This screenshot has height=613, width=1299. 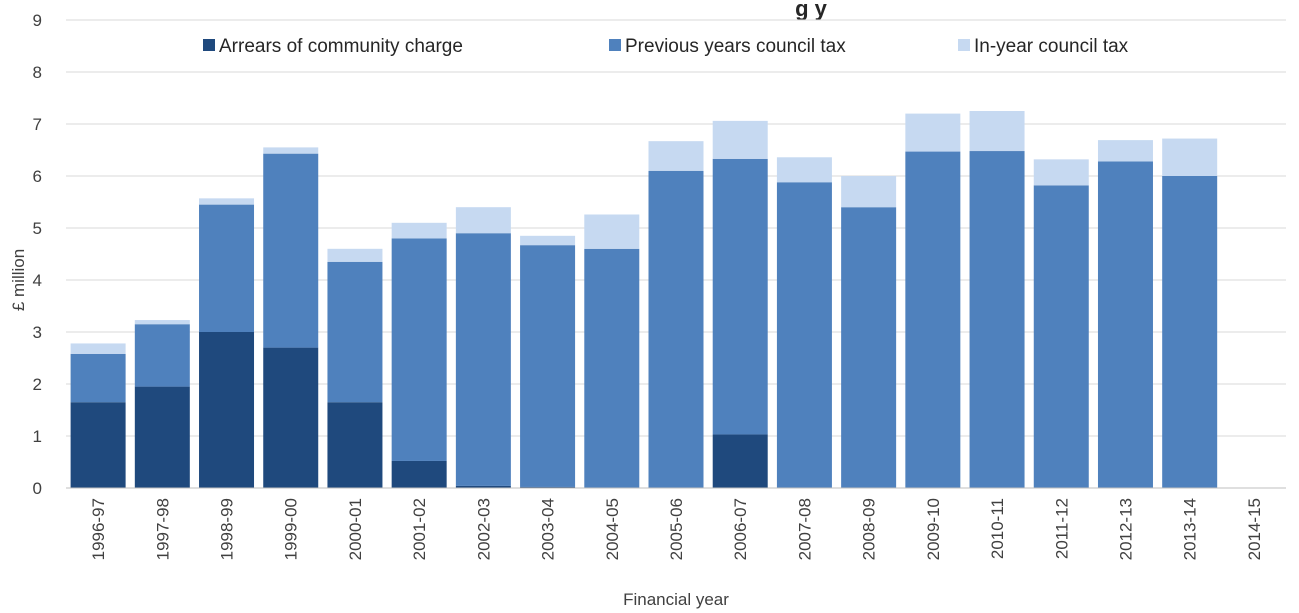 I want to click on x-tick-label: 2004-05, so click(x=612, y=529).